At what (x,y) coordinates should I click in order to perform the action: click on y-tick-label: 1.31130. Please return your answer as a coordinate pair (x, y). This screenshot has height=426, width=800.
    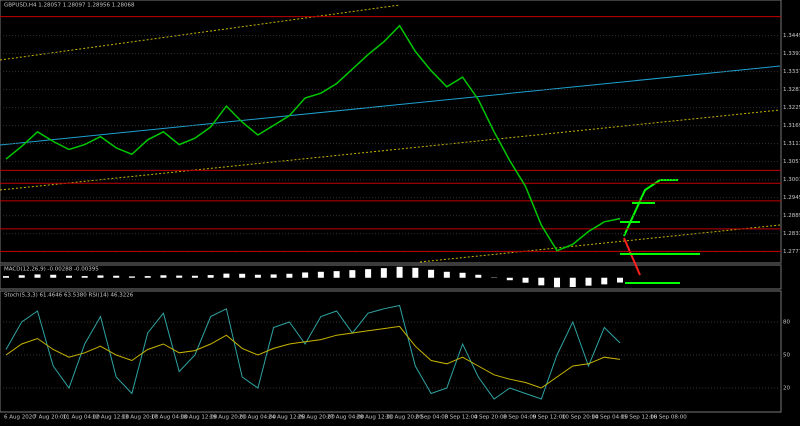
    Looking at the image, I should click on (791, 144).